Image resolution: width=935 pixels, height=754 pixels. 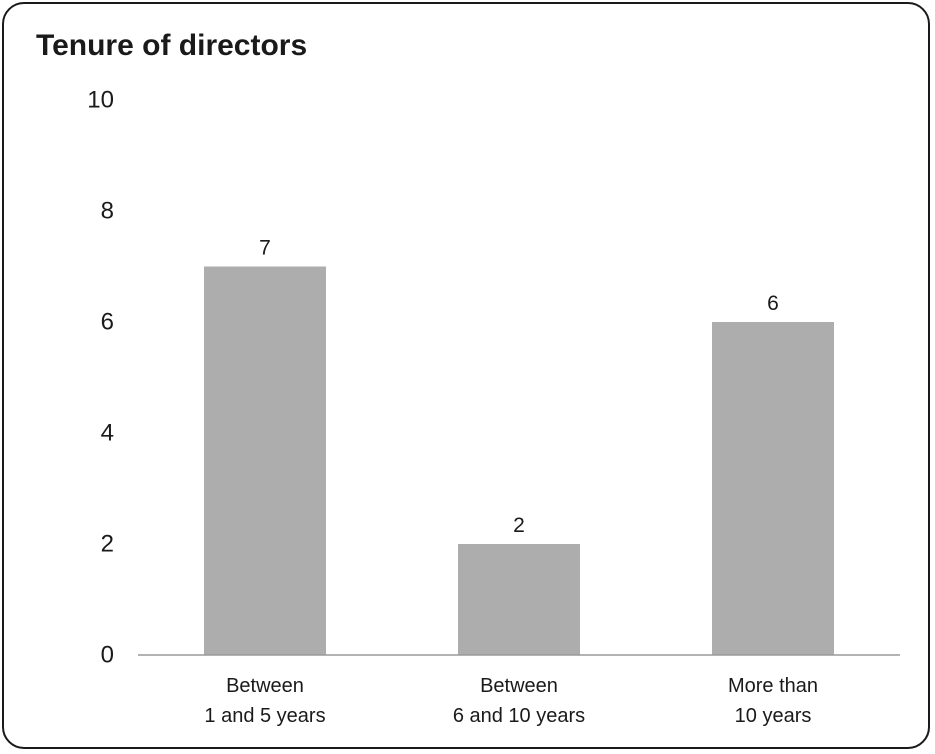 I want to click on category-label: 10 years, so click(x=773, y=716).